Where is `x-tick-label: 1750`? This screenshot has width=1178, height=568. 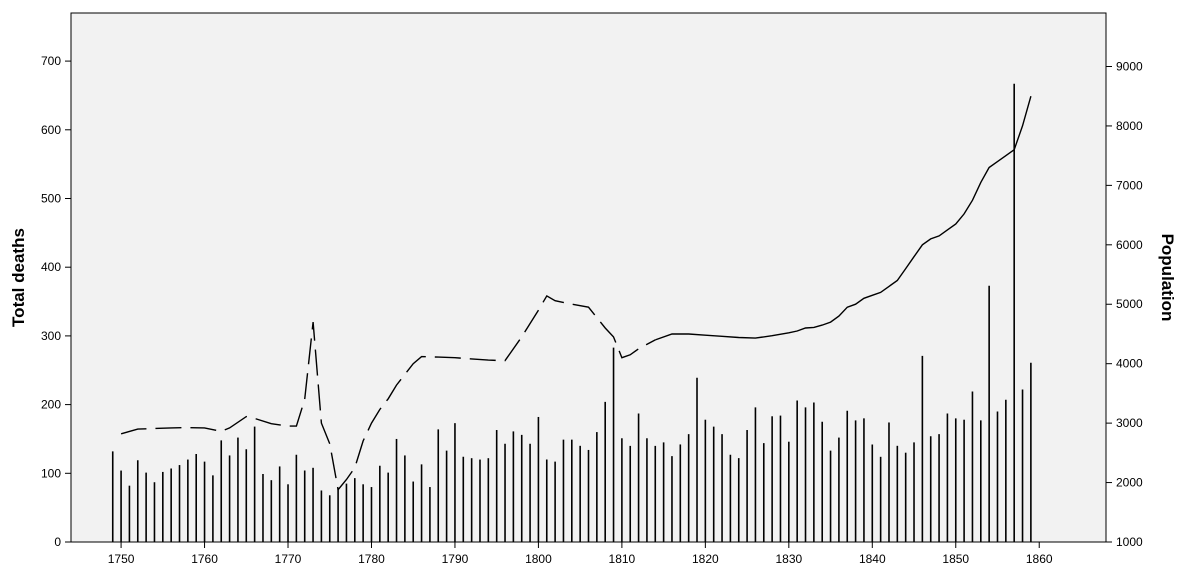
x-tick-label: 1750 is located at coordinates (121, 559).